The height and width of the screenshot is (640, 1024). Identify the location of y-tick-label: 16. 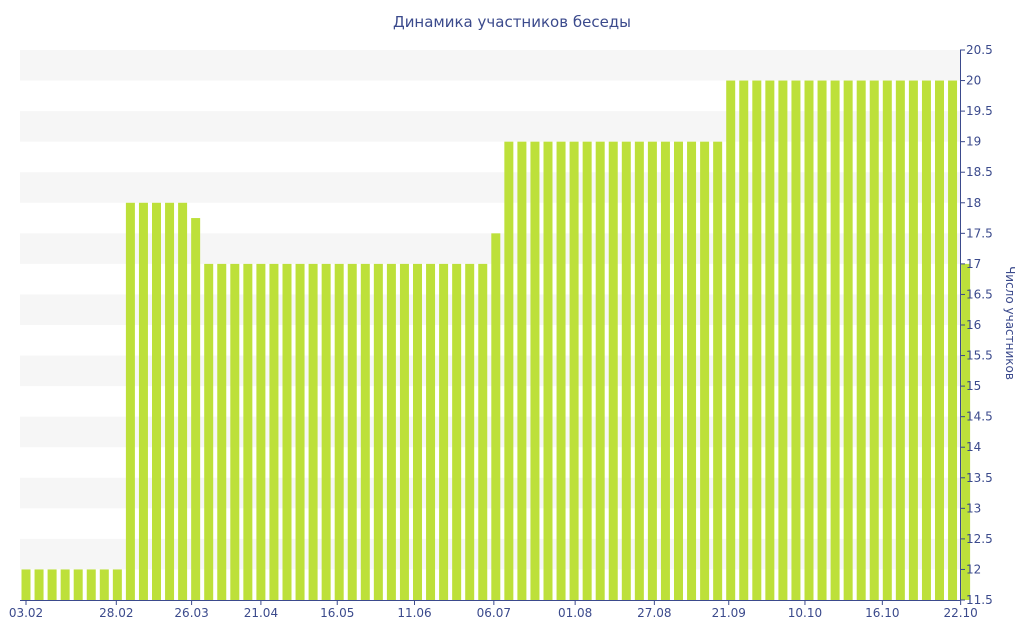
(973, 325).